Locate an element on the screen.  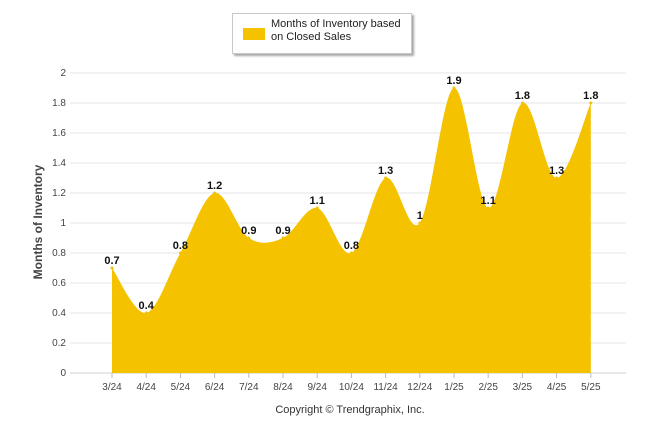
y-tick-label: 1 is located at coordinates (63, 223).